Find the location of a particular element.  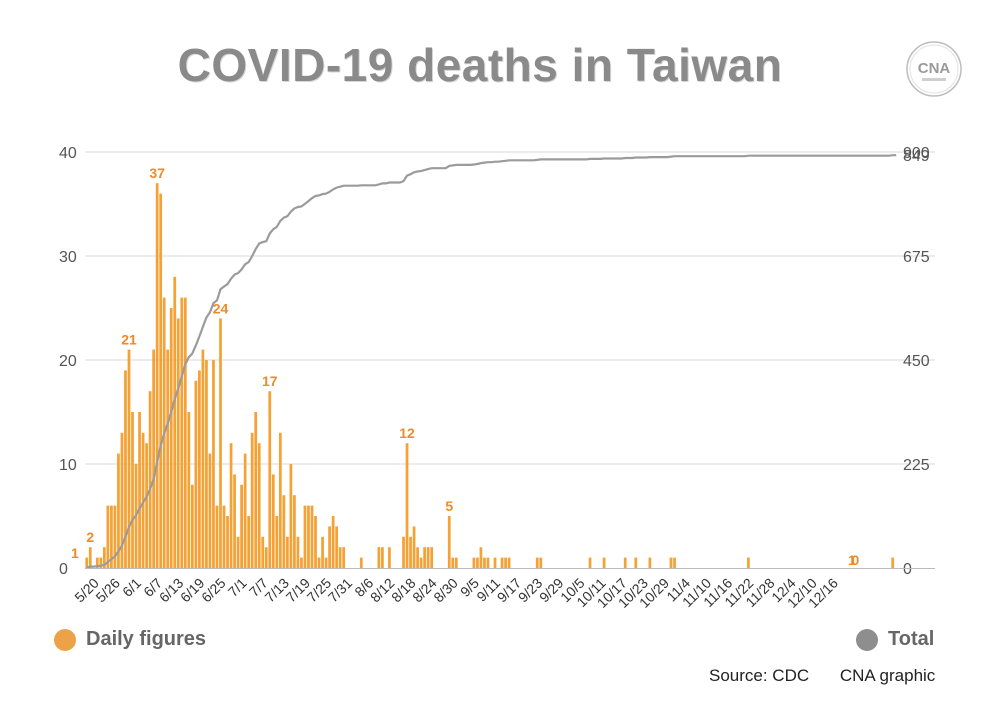

legend-total: Total is located at coordinates (895, 639).